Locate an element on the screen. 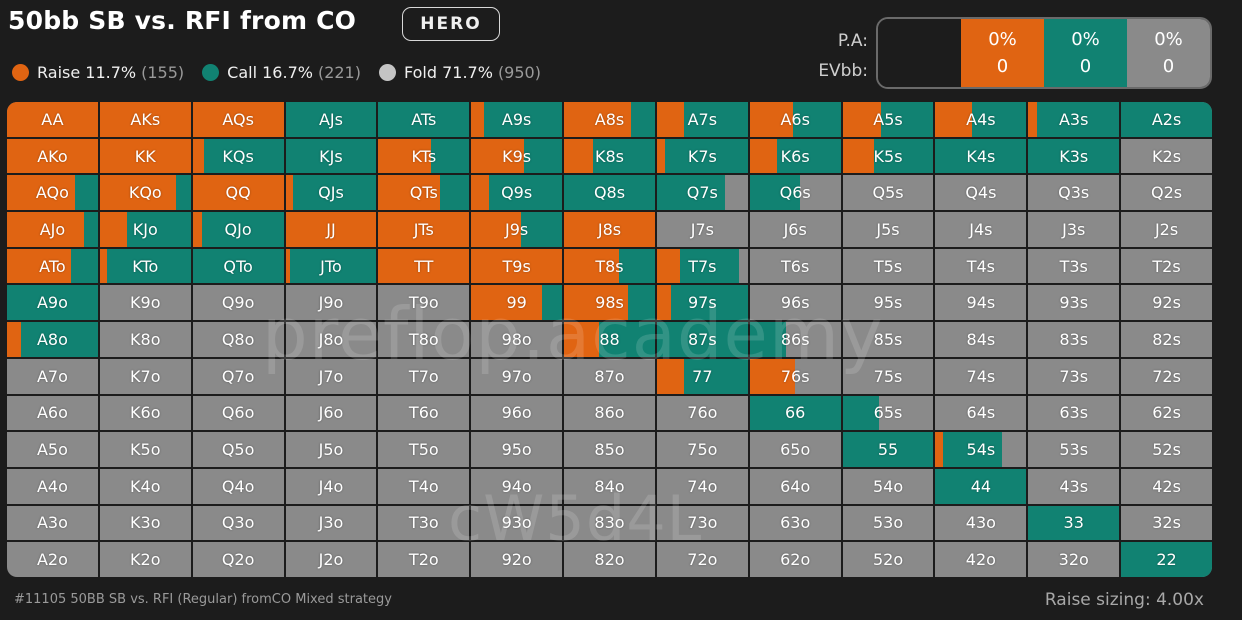 The height and width of the screenshot is (620, 1242). hand-cell: T2o is located at coordinates (424, 559).